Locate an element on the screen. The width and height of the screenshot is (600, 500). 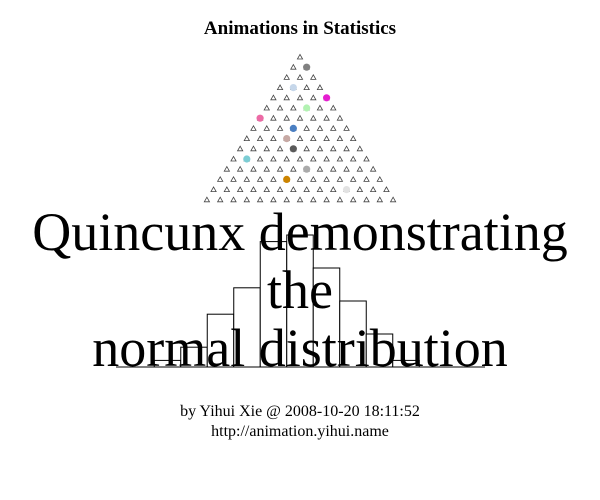
page-title: Animations in Statistics is located at coordinates (300, 28).